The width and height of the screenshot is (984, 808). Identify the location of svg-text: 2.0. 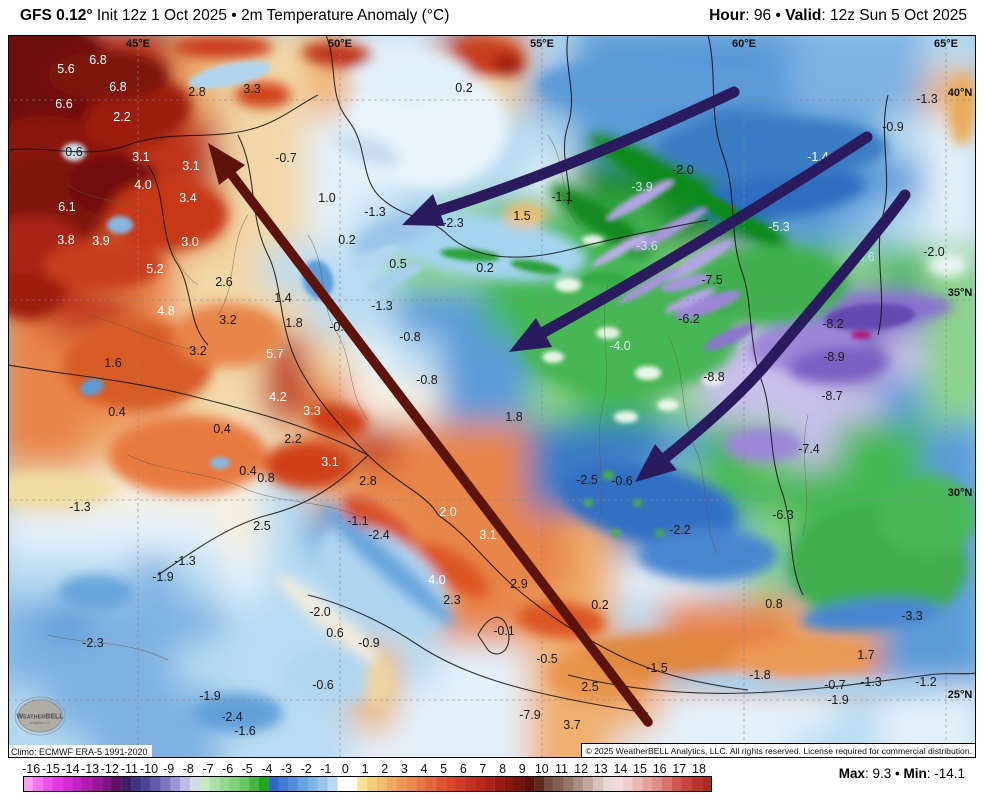
(447, 512).